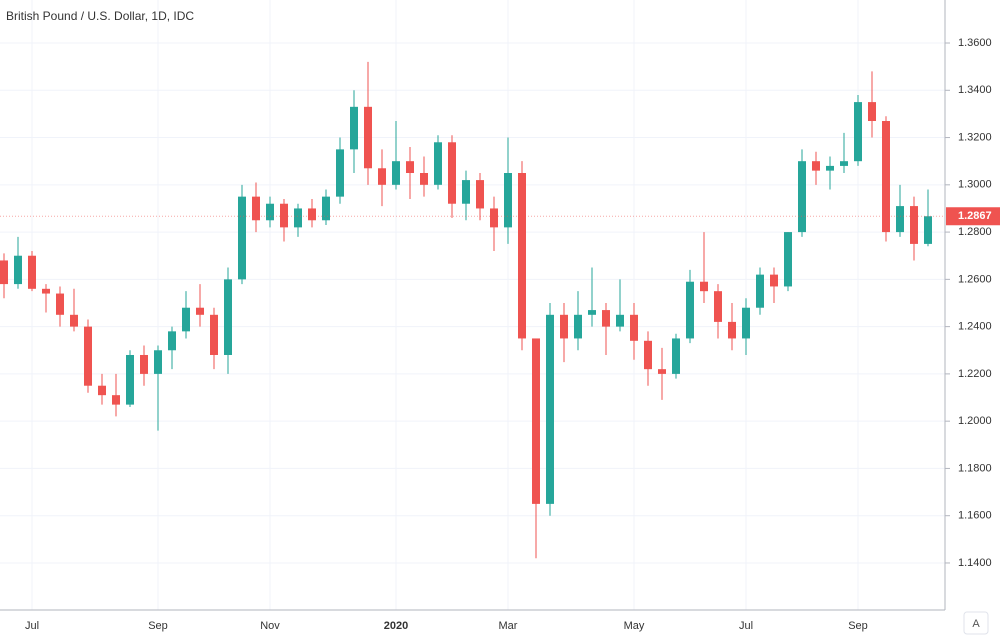  I want to click on y-tick-label: 1.1800, so click(975, 468).